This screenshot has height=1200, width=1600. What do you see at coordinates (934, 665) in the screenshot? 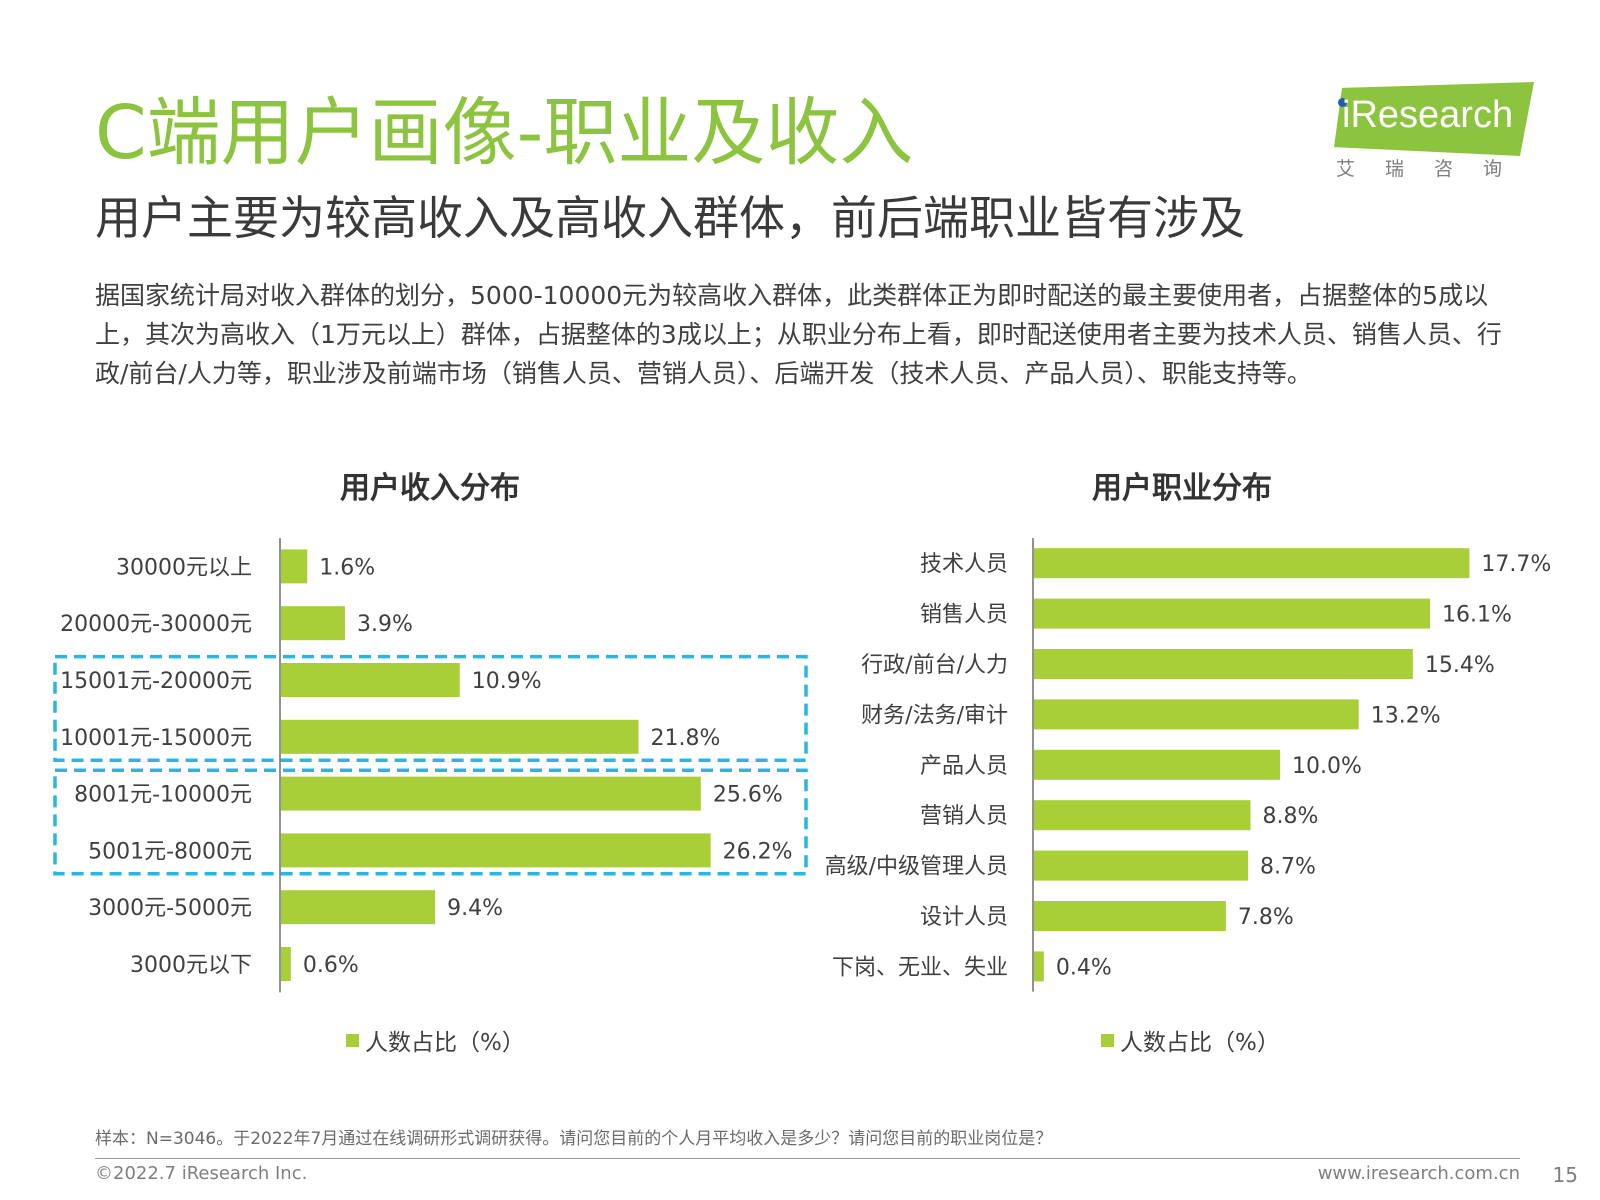
I see `category-label: 行政/前台/人力` at bounding box center [934, 665].